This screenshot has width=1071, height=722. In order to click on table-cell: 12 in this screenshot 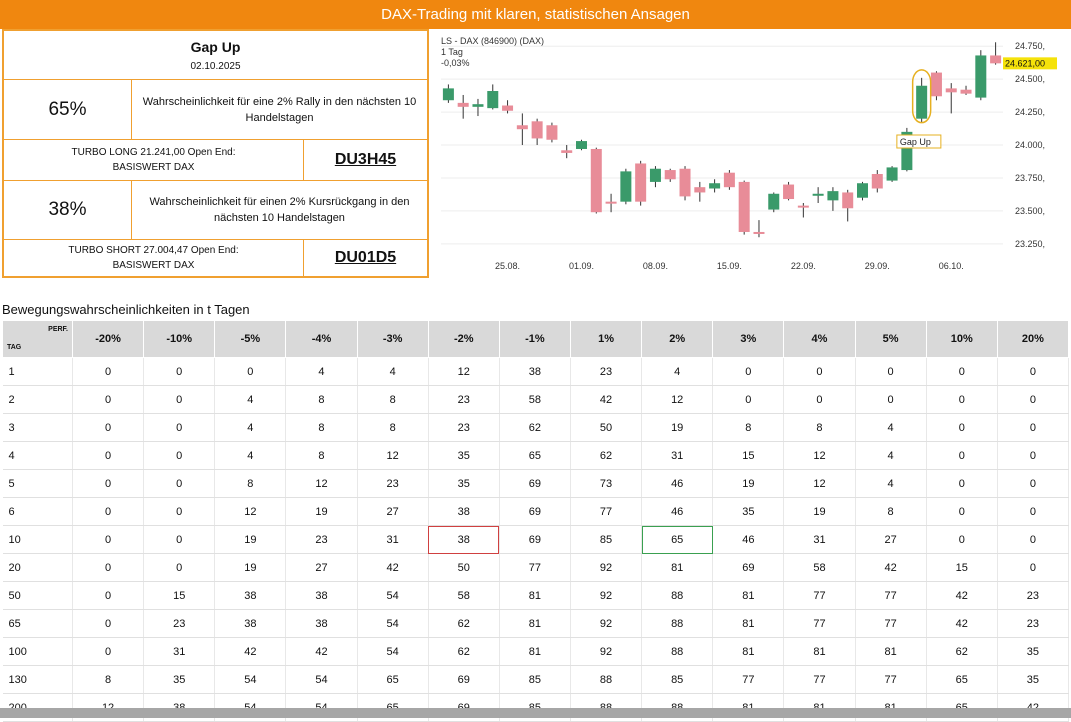, I will do `click(819, 483)`.